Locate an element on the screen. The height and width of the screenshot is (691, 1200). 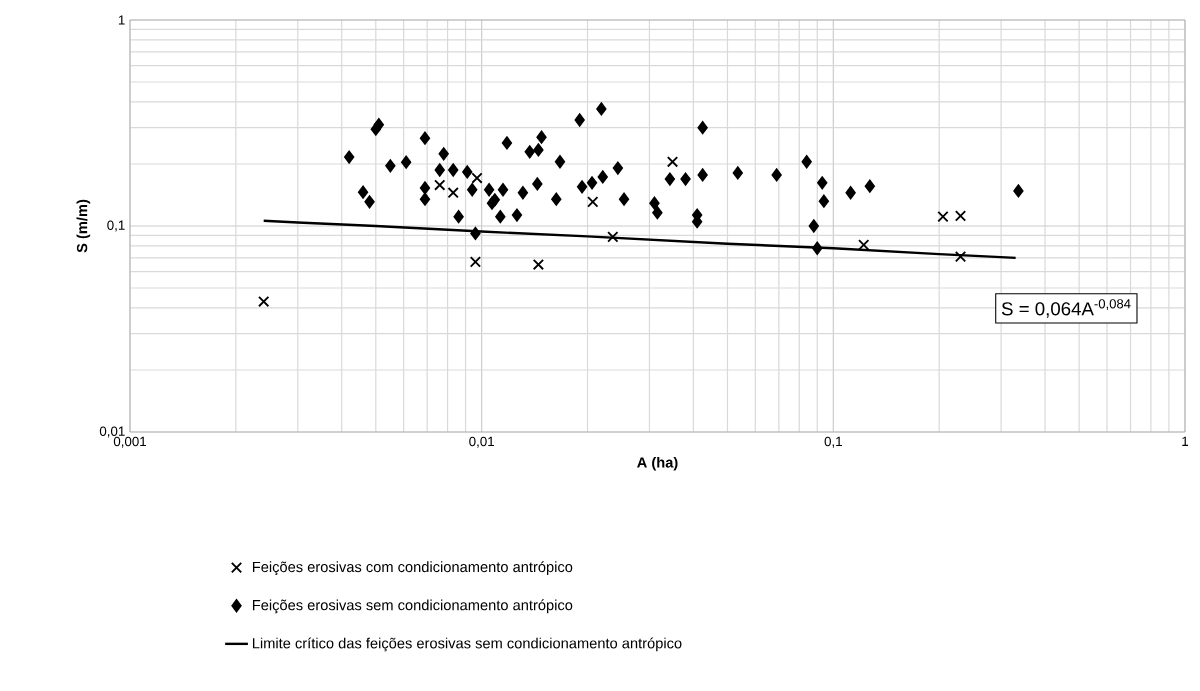
x-tick-label: 1 is located at coordinates (1185, 441).